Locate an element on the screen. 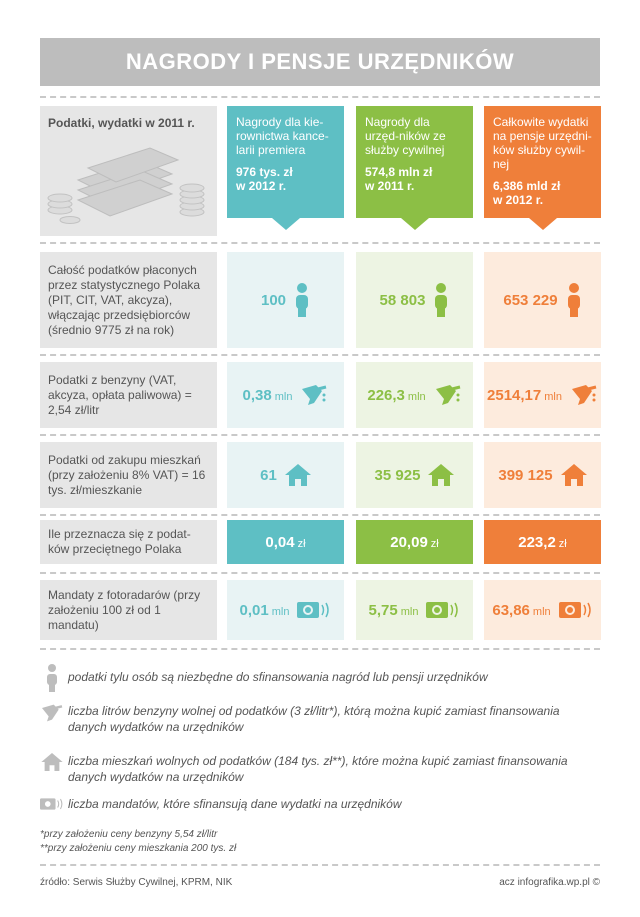 This screenshot has height=917, width=640. column-header-0-amount: 976 tys. zł is located at coordinates (264, 172).